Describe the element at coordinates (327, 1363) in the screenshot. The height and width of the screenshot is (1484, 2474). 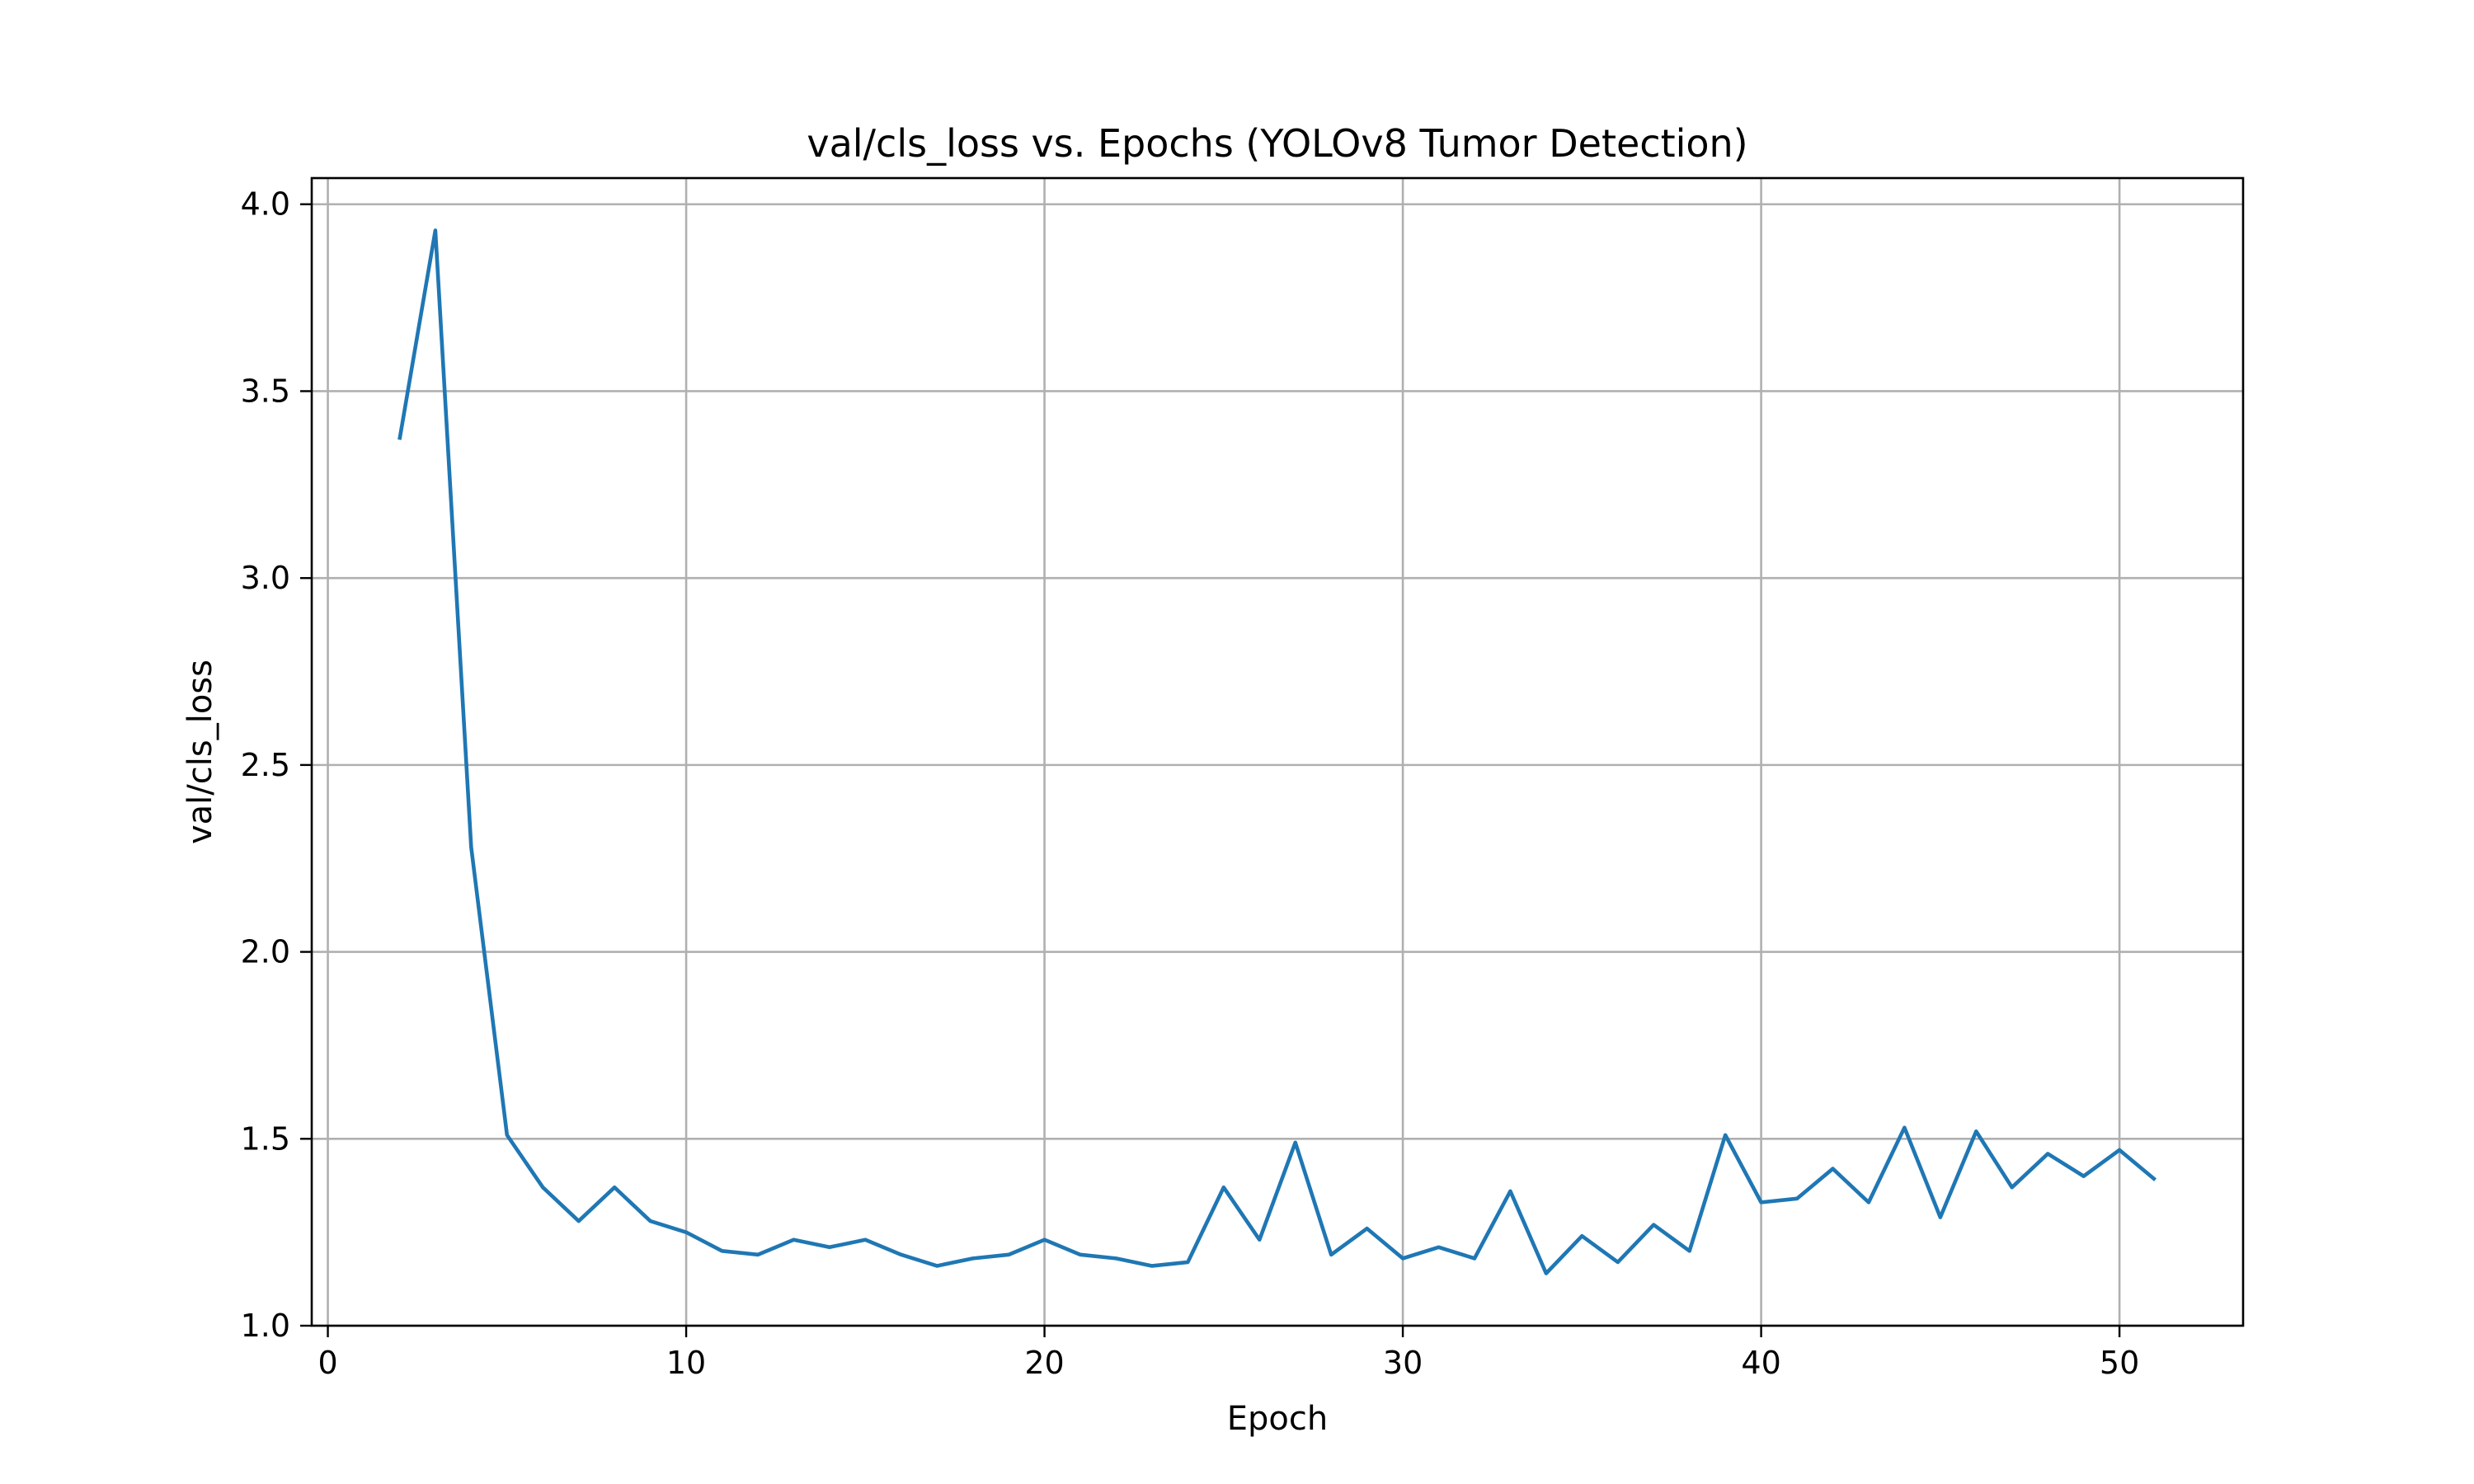
I see `x-tick-label: 0` at that location.